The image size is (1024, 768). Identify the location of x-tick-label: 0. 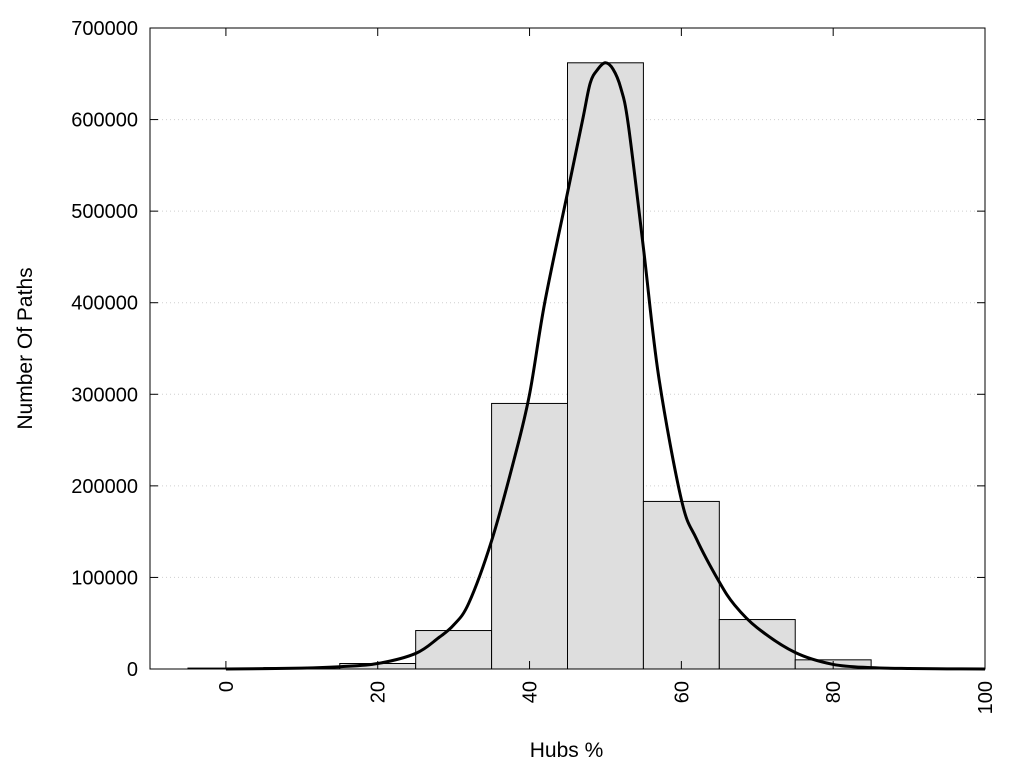
(227, 686).